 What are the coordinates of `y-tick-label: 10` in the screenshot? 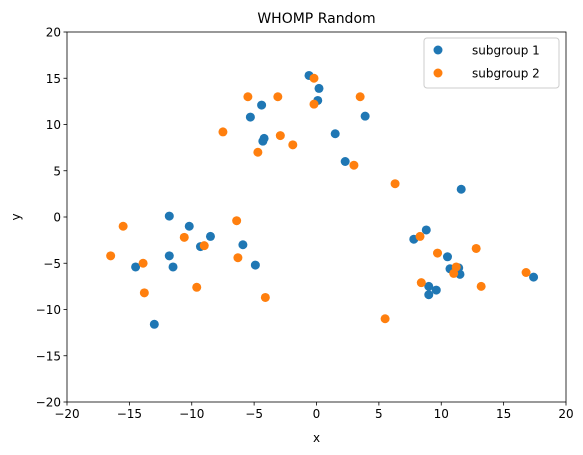 It's located at (53, 125).